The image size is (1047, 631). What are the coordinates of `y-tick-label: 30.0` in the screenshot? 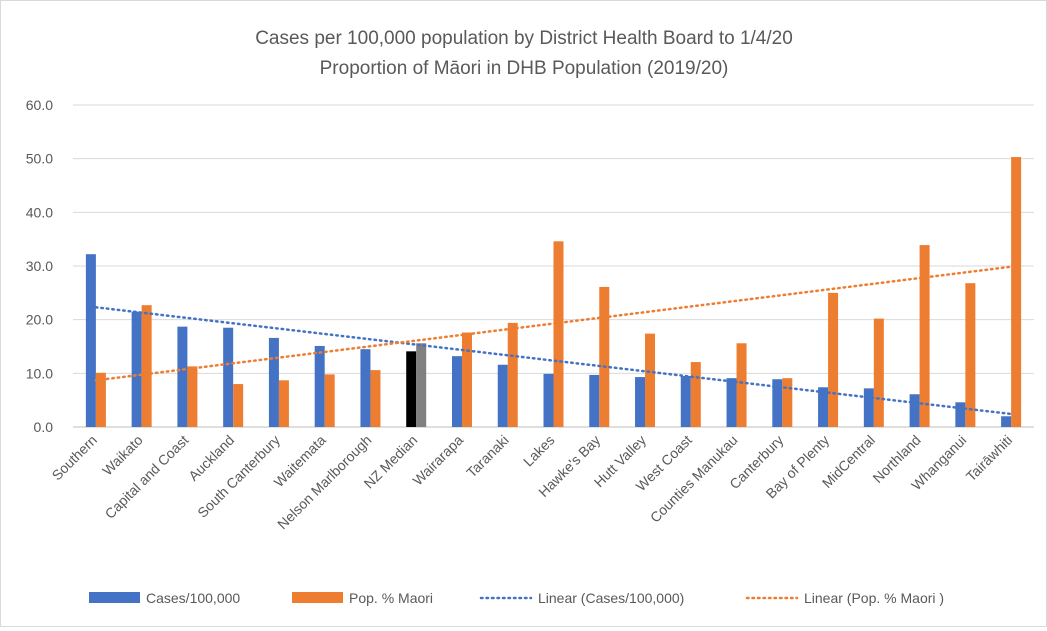 It's located at (39, 266).